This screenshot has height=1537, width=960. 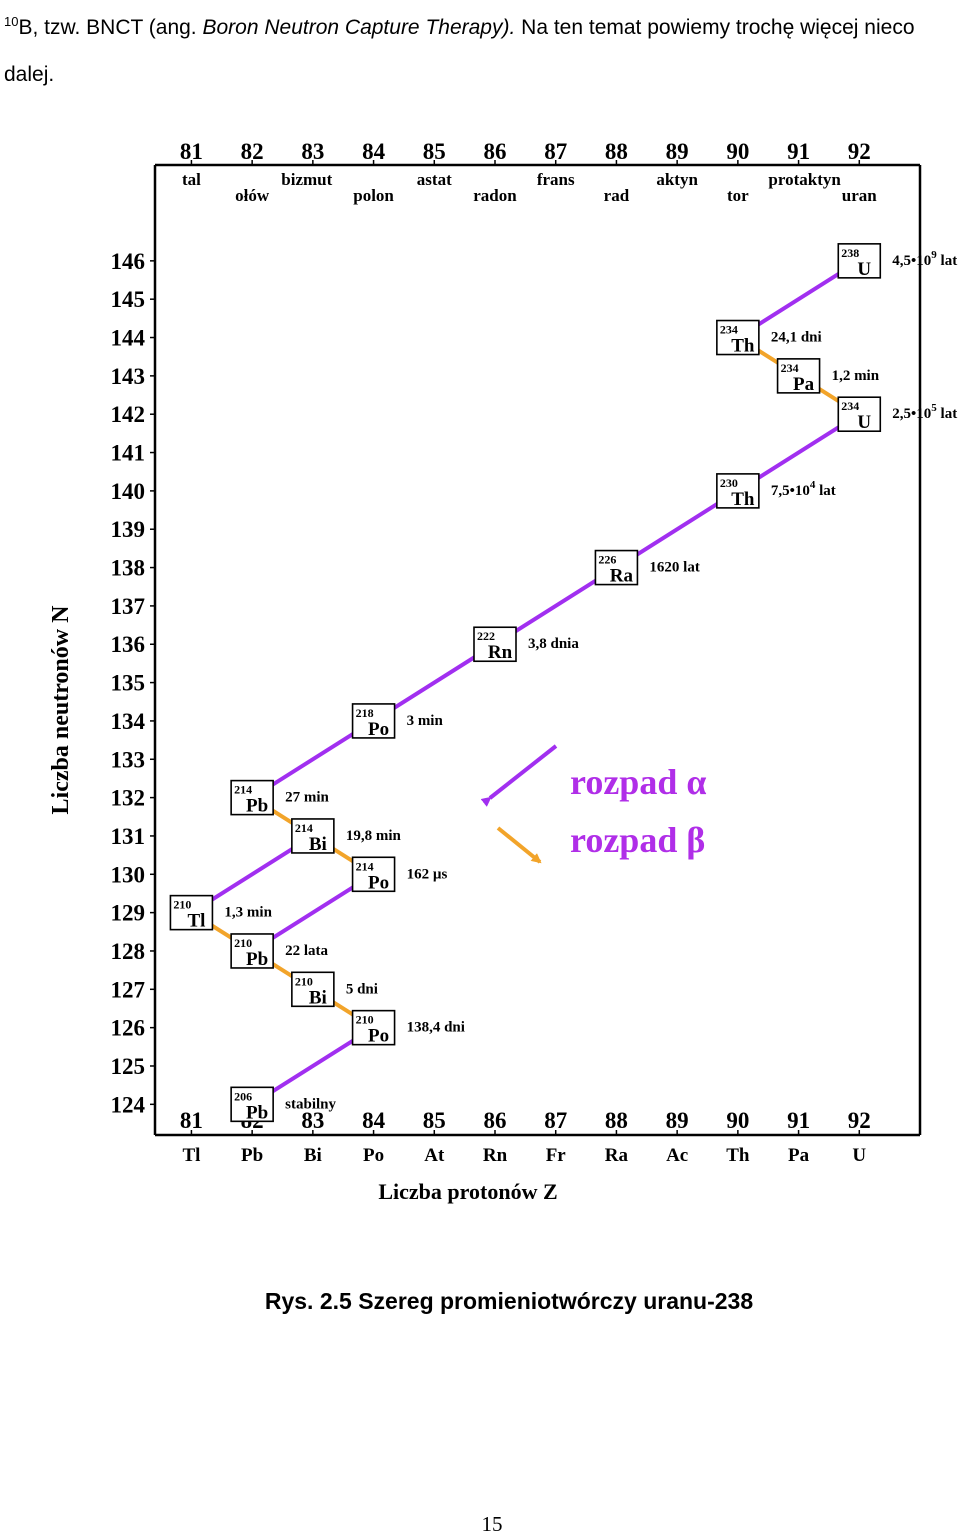 What do you see at coordinates (495, 1120) in the screenshot?
I see `x-tick-label-bottom: 86` at bounding box center [495, 1120].